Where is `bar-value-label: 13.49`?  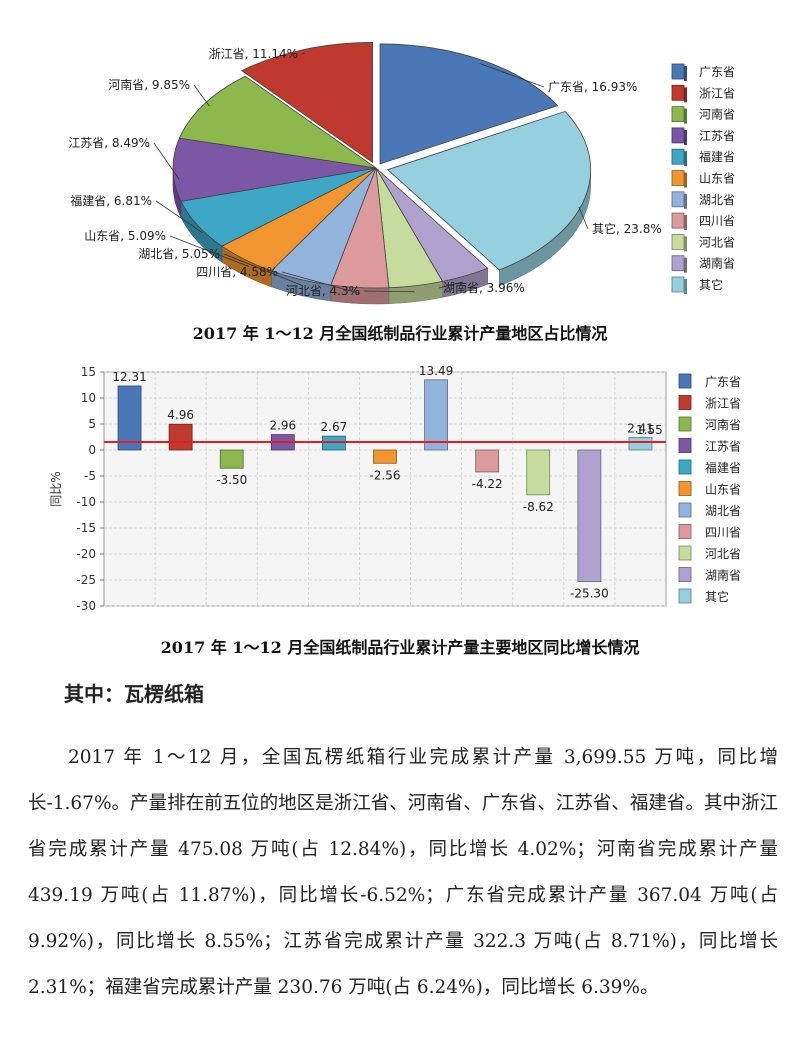
bar-value-label: 13.49 is located at coordinates (436, 371).